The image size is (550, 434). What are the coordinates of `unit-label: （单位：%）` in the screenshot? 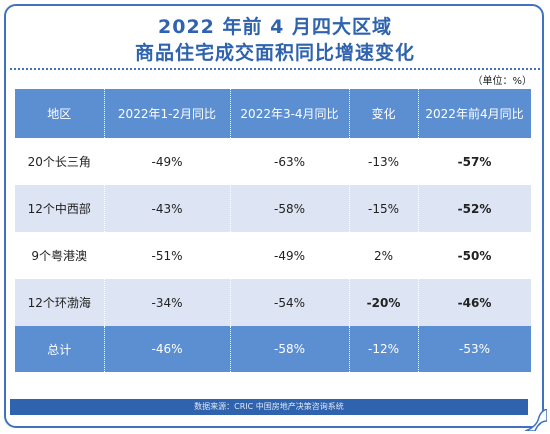 It's located at (502, 81).